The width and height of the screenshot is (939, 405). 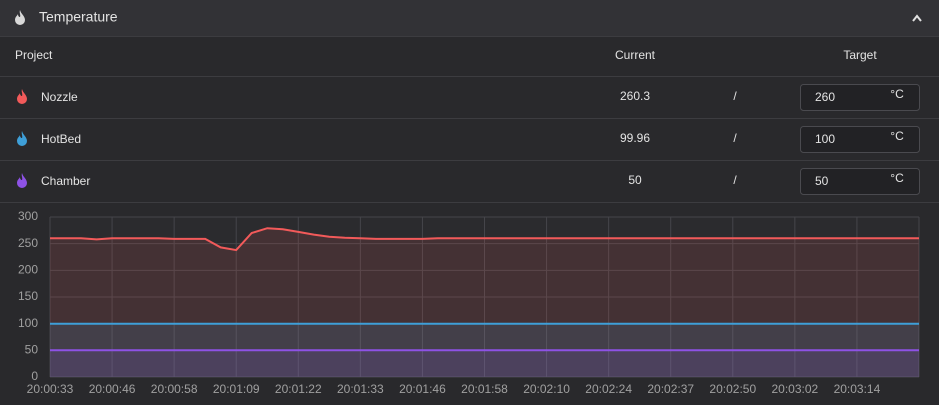 I want to click on series-line, so click(x=484, y=239).